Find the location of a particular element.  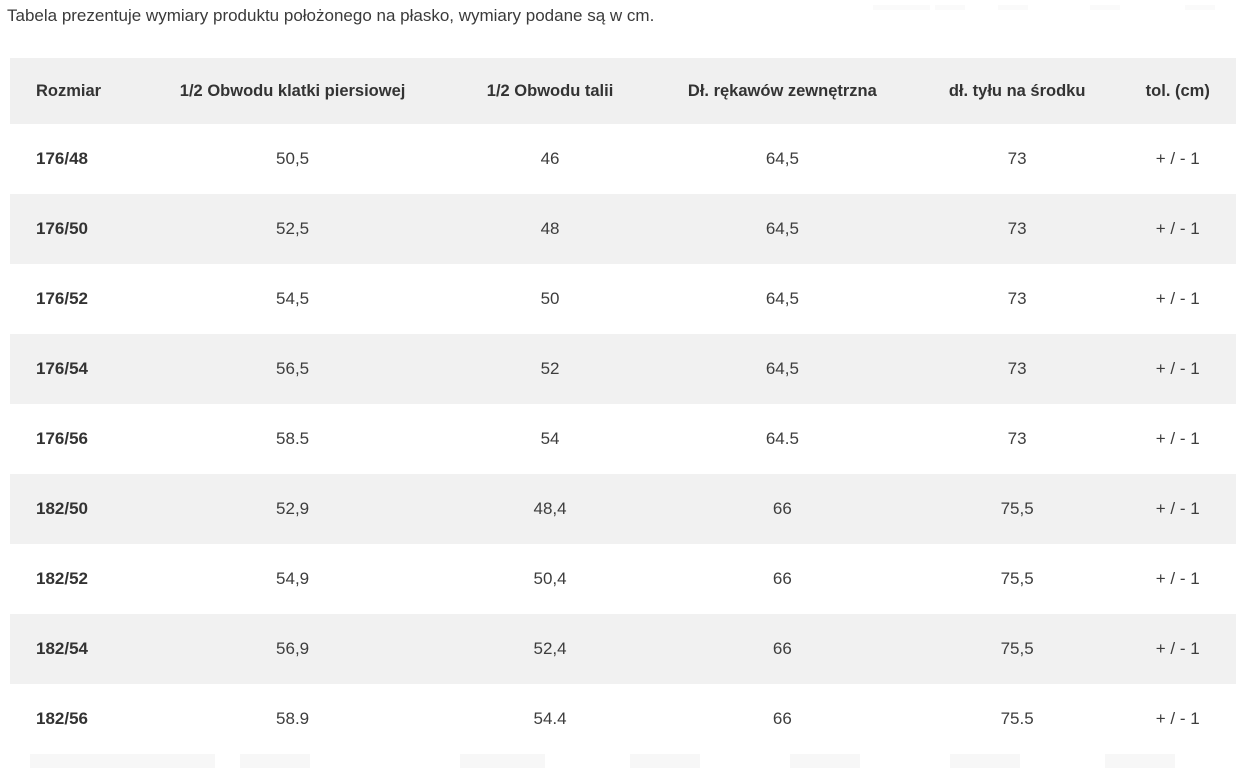

size-cell: 176/54 is located at coordinates (73, 369).